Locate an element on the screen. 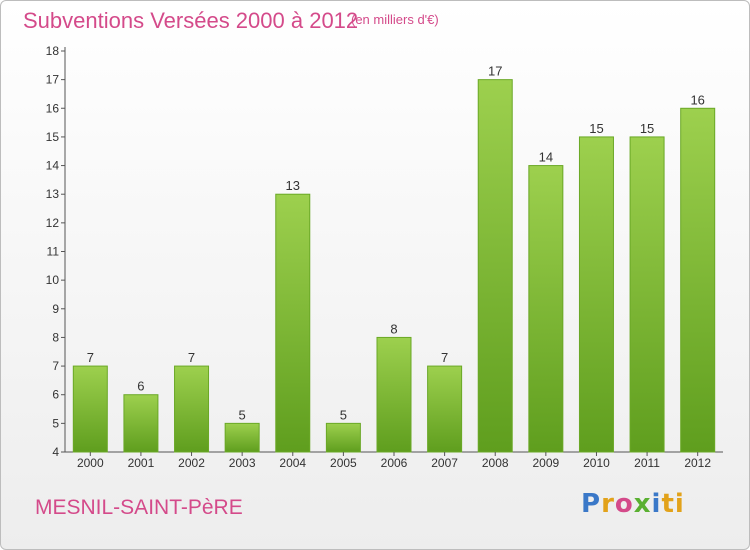  x-tick-label: 2008 is located at coordinates (495, 463).